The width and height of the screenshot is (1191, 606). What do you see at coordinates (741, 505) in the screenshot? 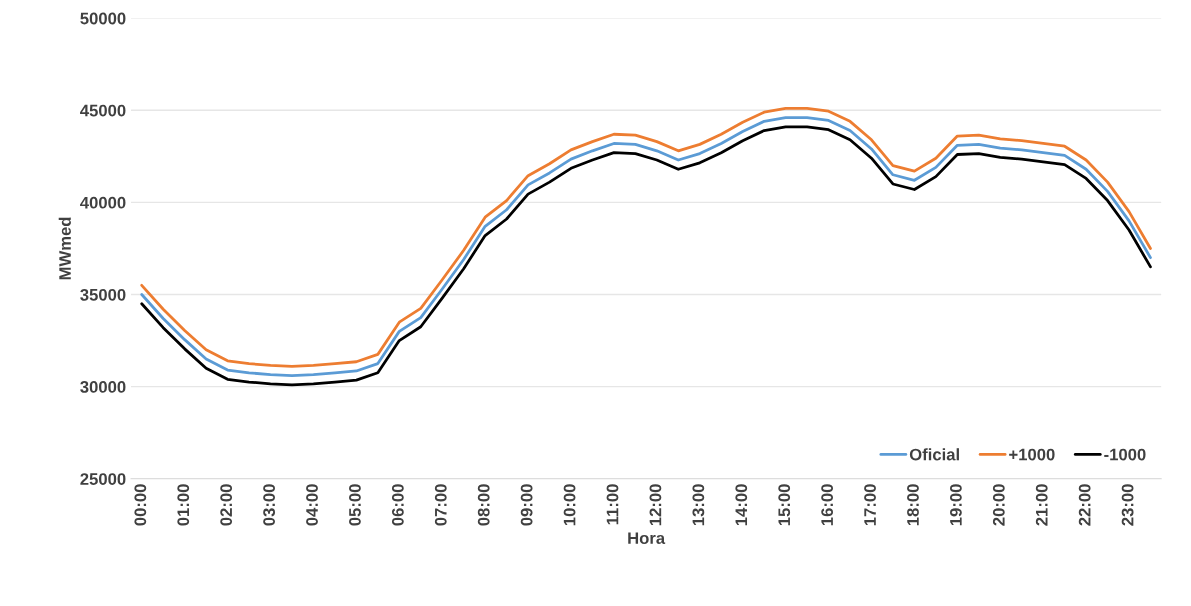
I see `x-tick-label: 14:00` at bounding box center [741, 505].